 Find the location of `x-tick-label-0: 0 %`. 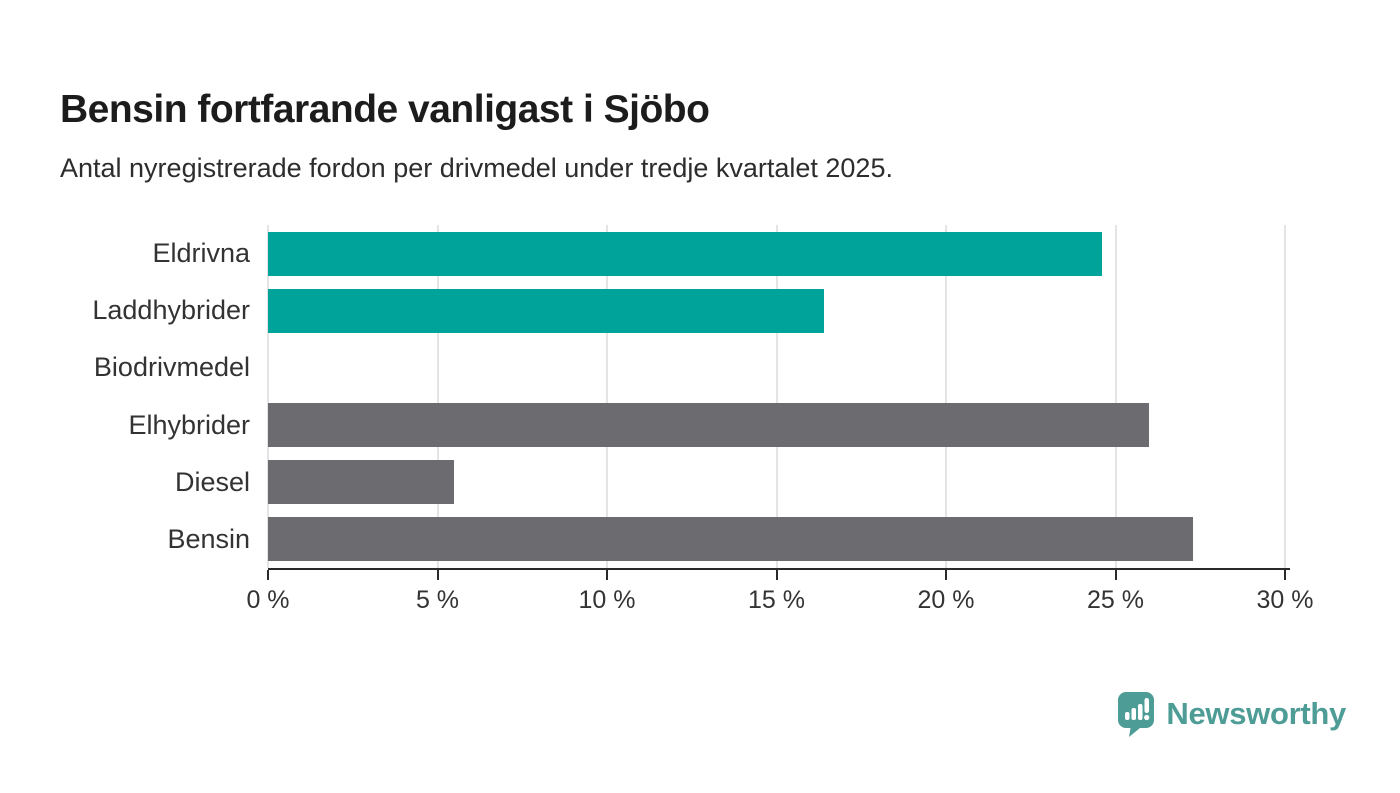

x-tick-label-0: 0 % is located at coordinates (268, 600).